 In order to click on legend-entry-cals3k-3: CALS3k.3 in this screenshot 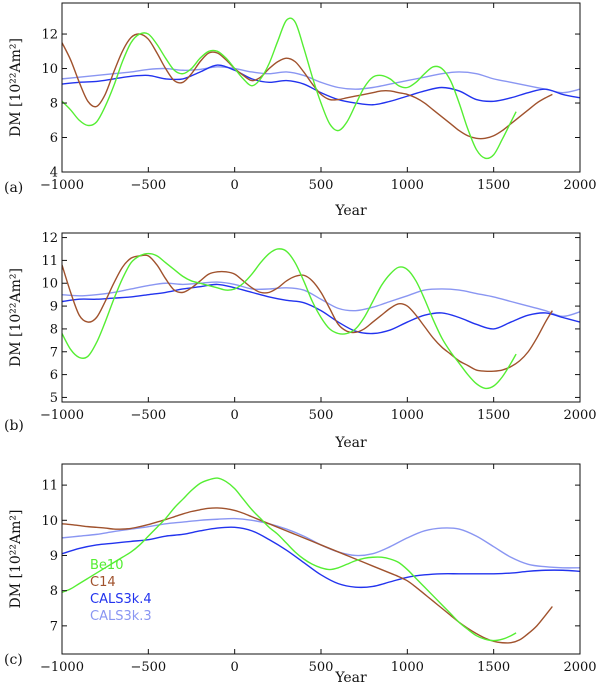, I will do `click(121, 616)`.